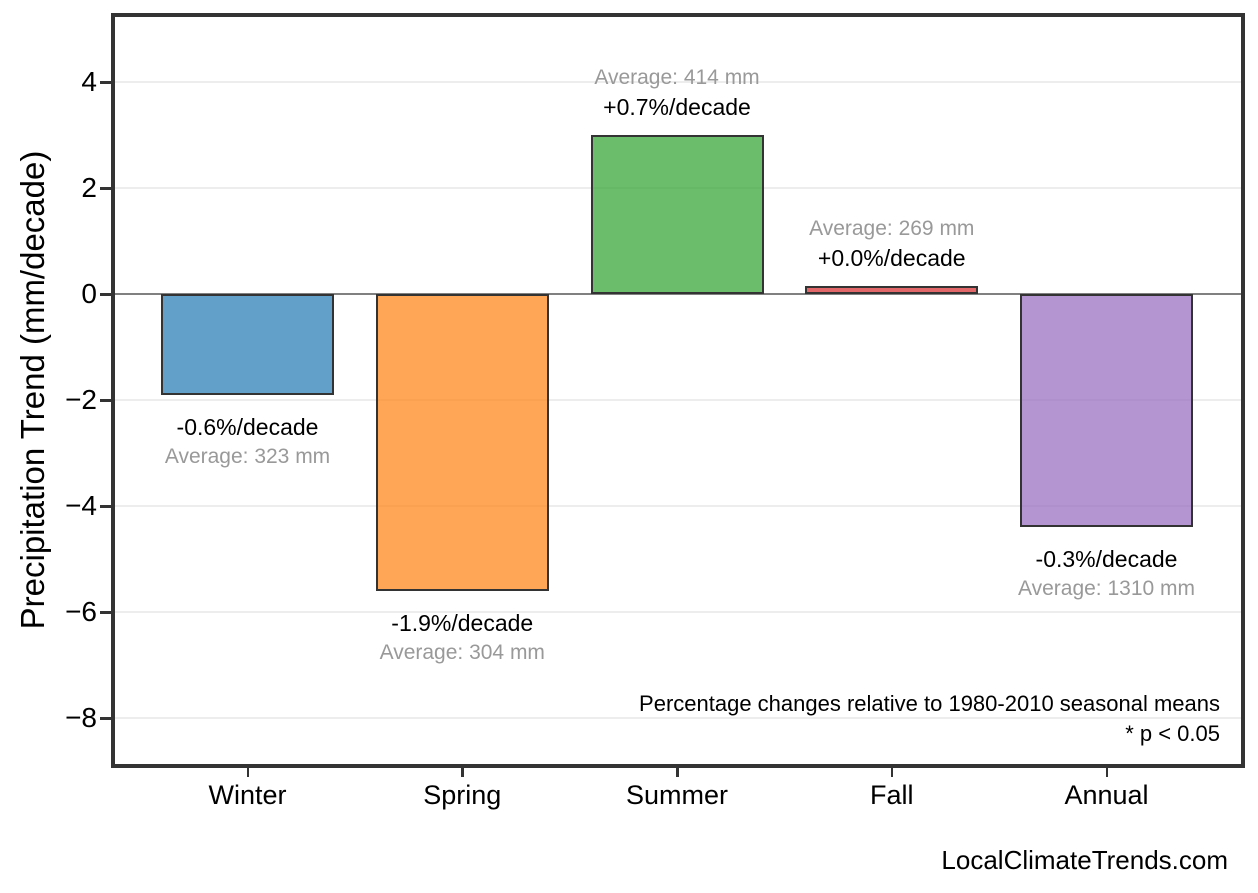 This screenshot has width=1258, height=893. I want to click on bar-labels-summer: Average: 414 mm +0.7%/decade, so click(677, 93).